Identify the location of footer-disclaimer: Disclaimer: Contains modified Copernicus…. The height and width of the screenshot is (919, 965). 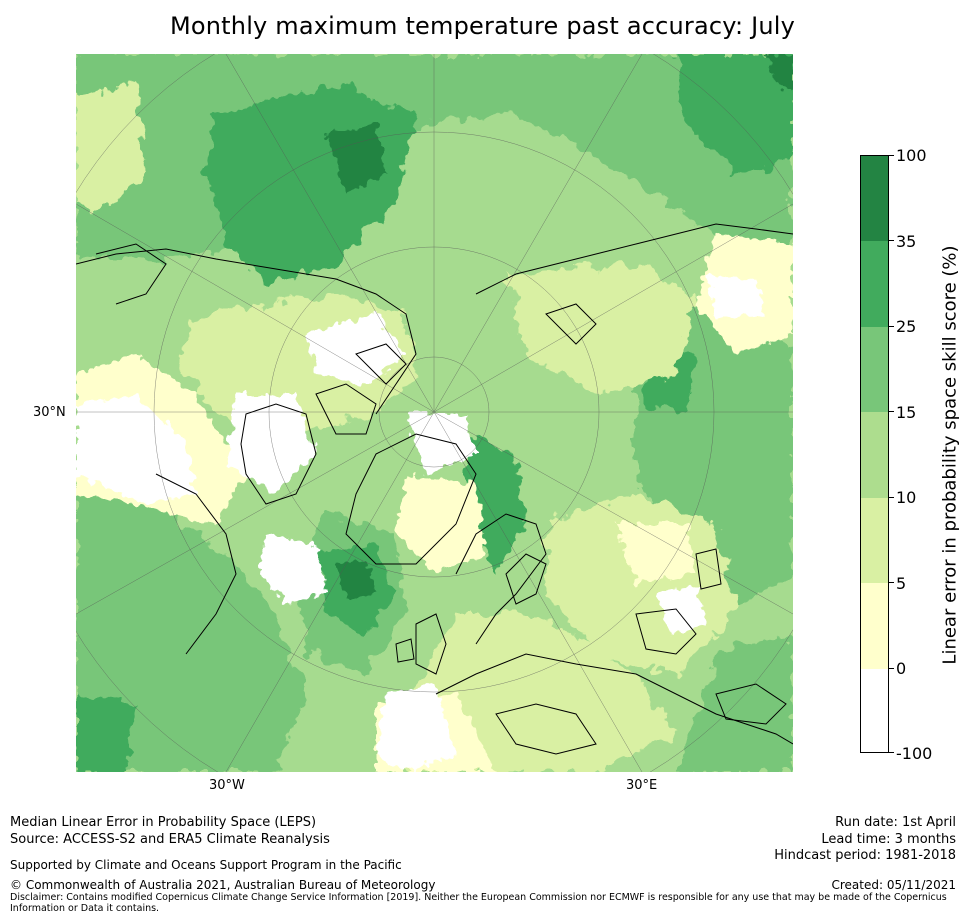
(478, 903).